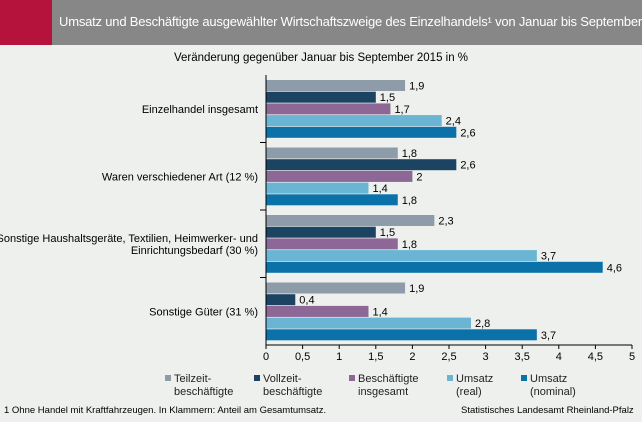 This screenshot has width=642, height=422. I want to click on brand-block, so click(26, 22).